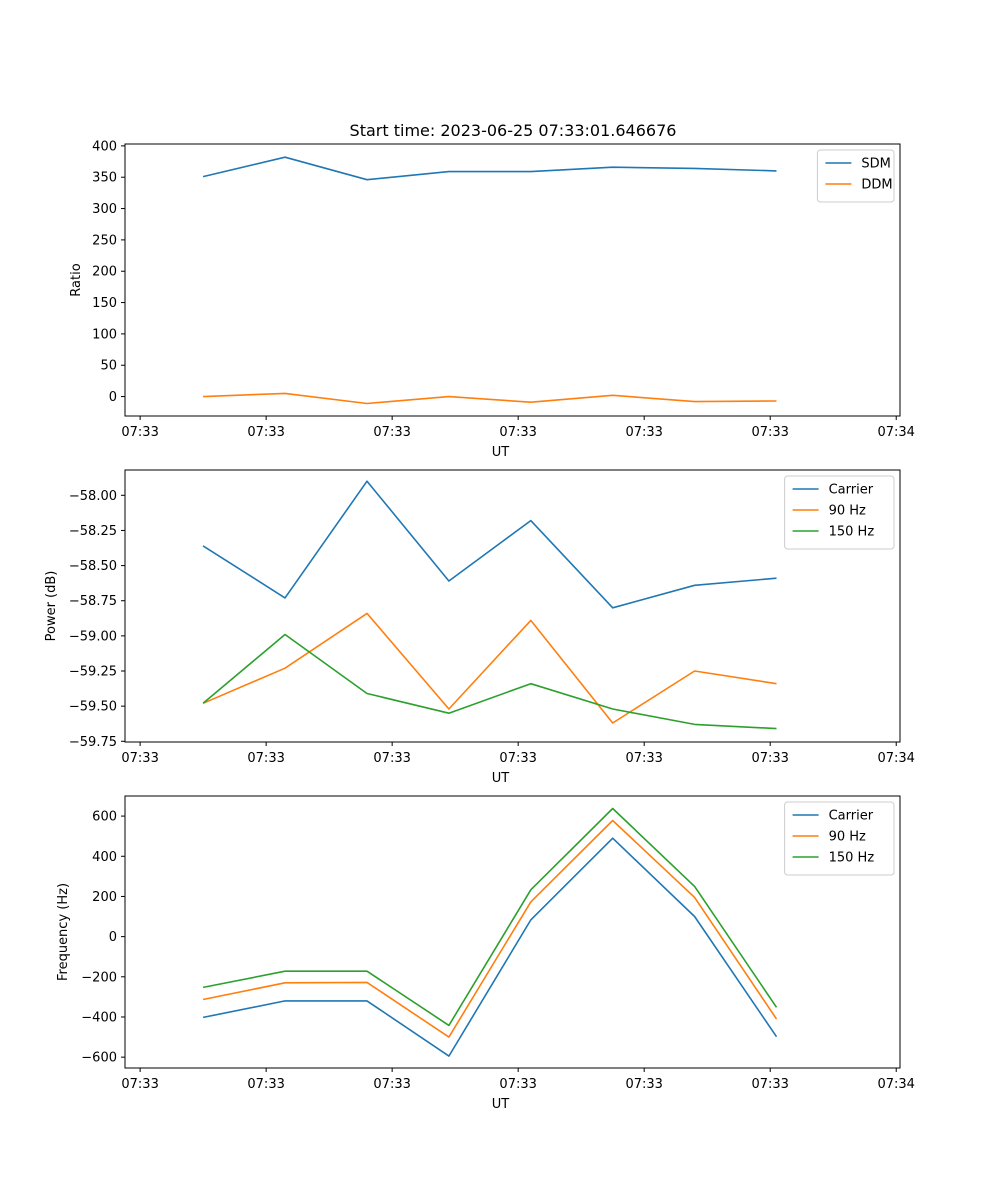 The width and height of the screenshot is (1000, 1200). What do you see at coordinates (513, 130) in the screenshot?
I see `figure-title: Start time: 2023-06-25 07:33:01.646676` at bounding box center [513, 130].